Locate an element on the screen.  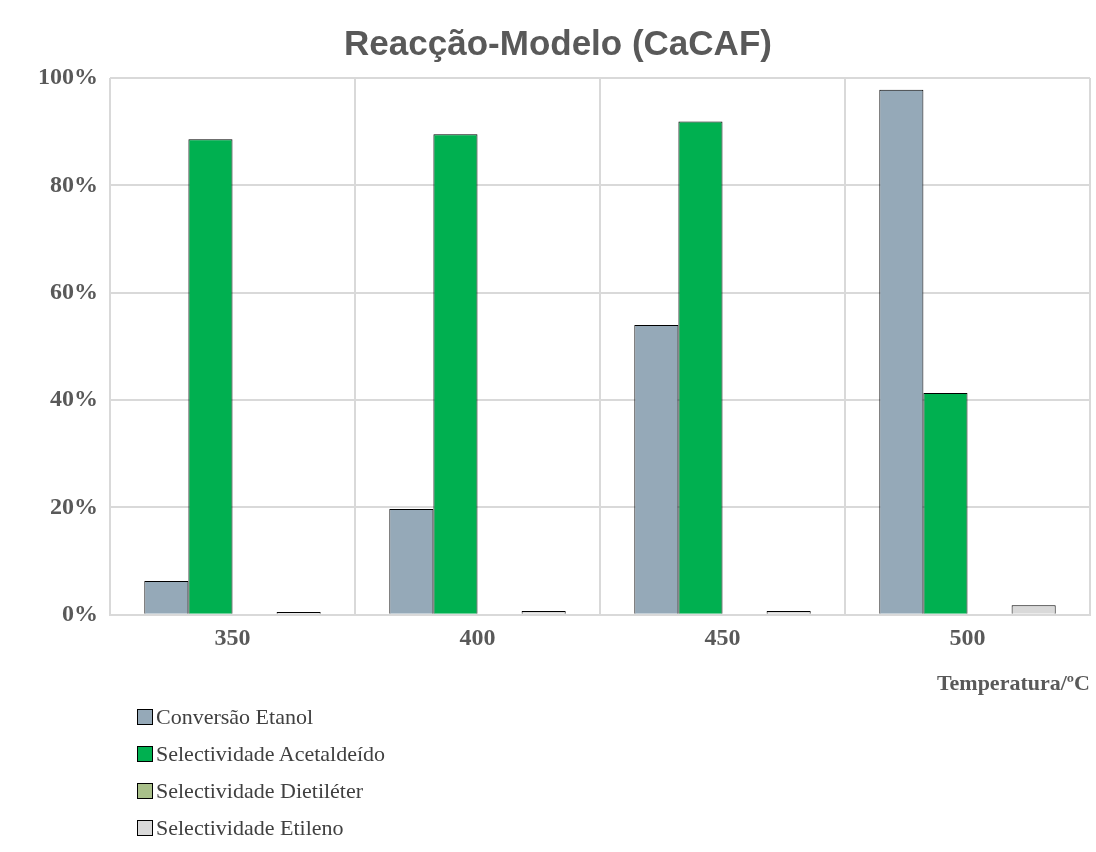
x-axis-title: Temperatura/ºC is located at coordinates (1013, 683).